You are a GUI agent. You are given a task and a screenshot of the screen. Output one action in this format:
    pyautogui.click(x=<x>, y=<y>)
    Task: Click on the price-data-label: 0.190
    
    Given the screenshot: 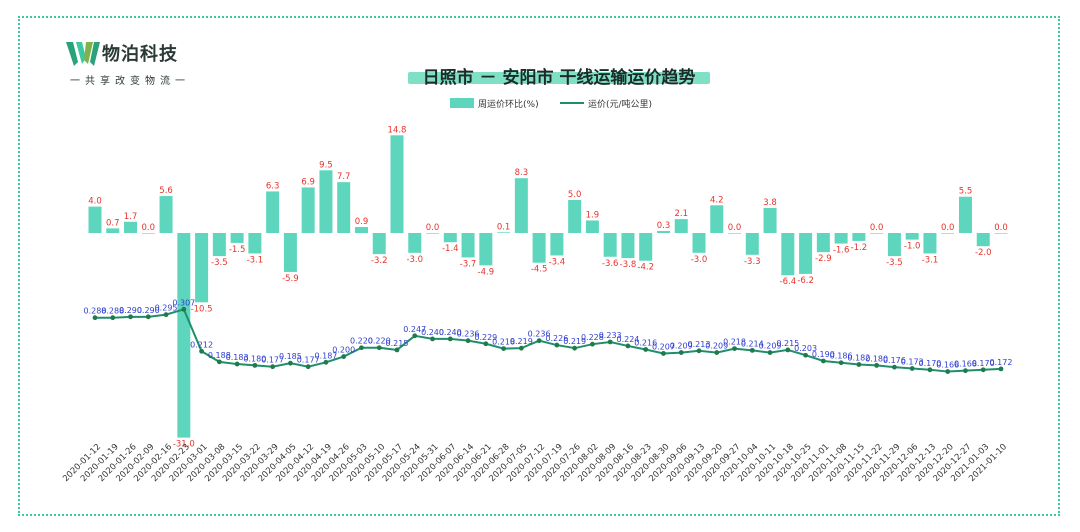 What is the action you would take?
    pyautogui.click(x=823, y=354)
    